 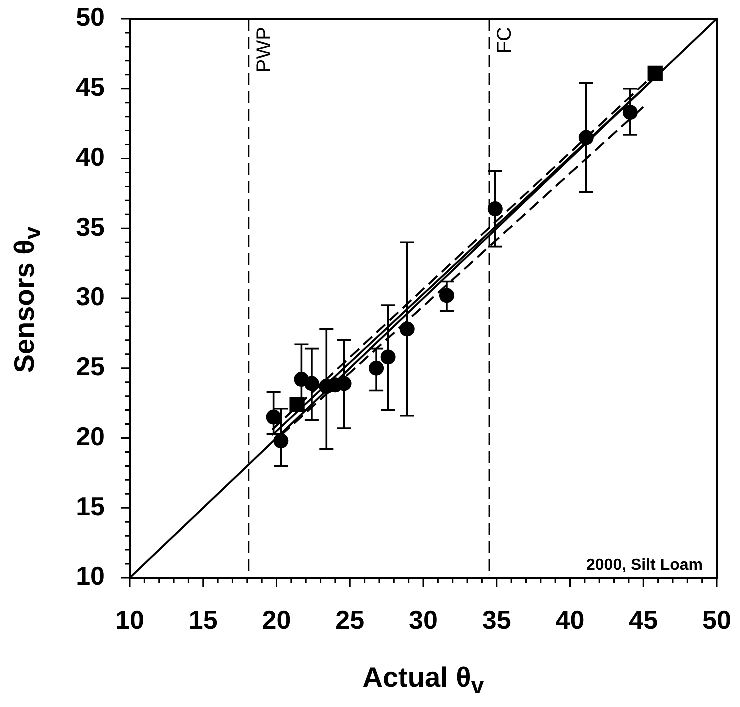 What do you see at coordinates (203, 619) in the screenshot?
I see `x-tick-label: 15` at bounding box center [203, 619].